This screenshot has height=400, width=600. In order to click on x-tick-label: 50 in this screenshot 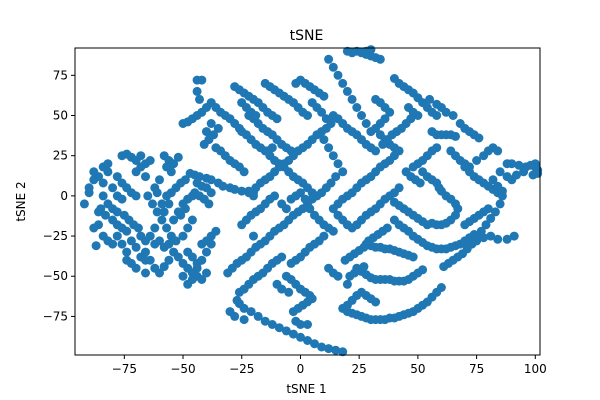, I will do `click(417, 369)`.